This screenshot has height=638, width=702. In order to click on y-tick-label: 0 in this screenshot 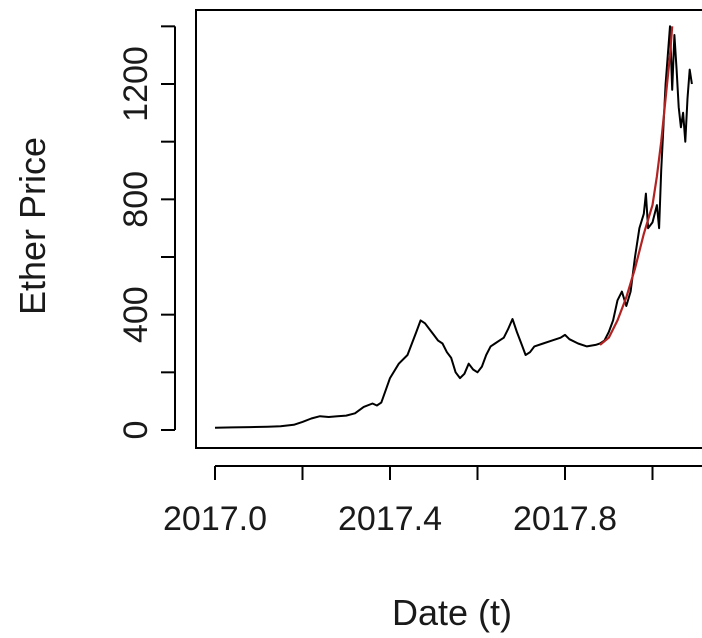, I will do `click(136, 430)`.